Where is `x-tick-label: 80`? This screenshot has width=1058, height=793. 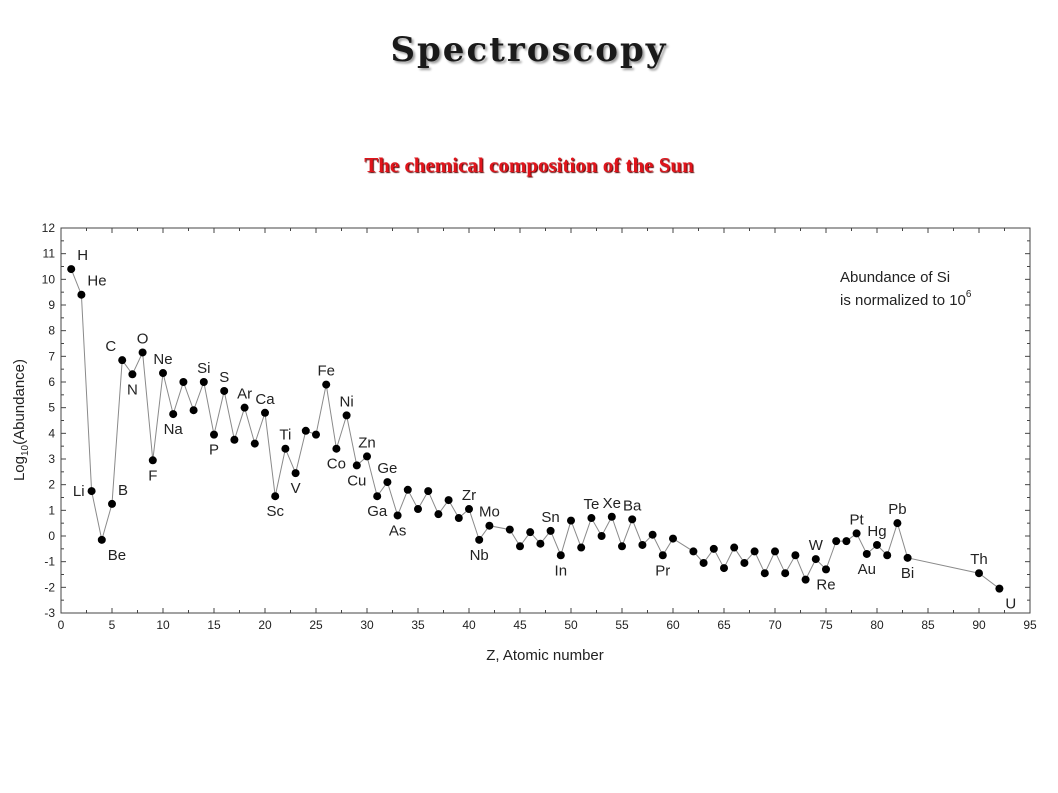
x-tick-label: 80 is located at coordinates (877, 625).